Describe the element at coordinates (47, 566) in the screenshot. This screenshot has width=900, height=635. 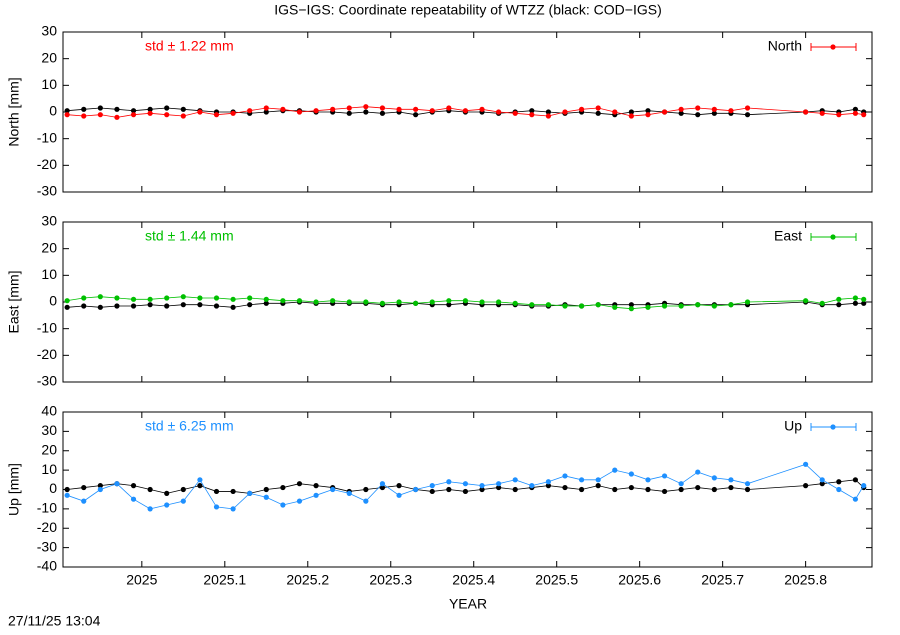
I see `y-tick-label: -40` at that location.